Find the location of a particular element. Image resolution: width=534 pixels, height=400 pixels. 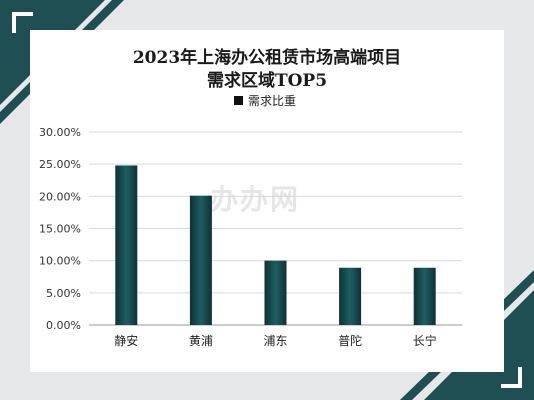

x-tick-label: 长宁 is located at coordinates (425, 340).